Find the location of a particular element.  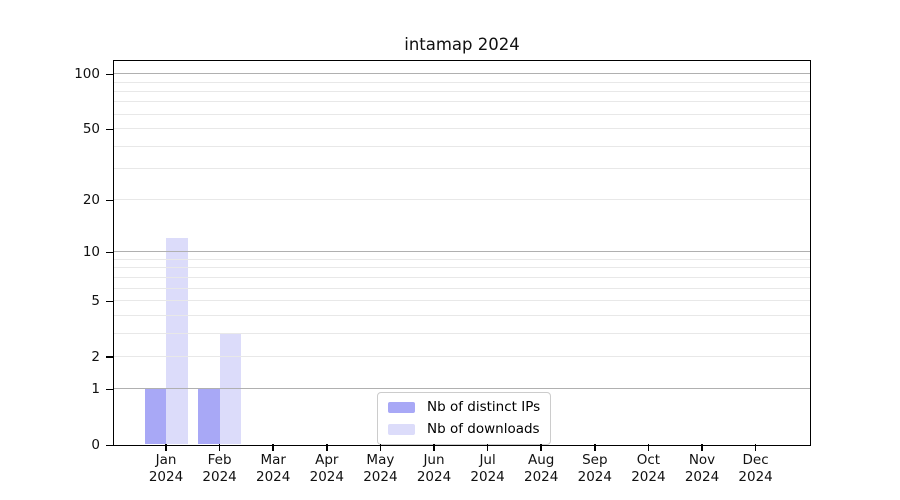

legend-label: Nb of downloads is located at coordinates (483, 429).